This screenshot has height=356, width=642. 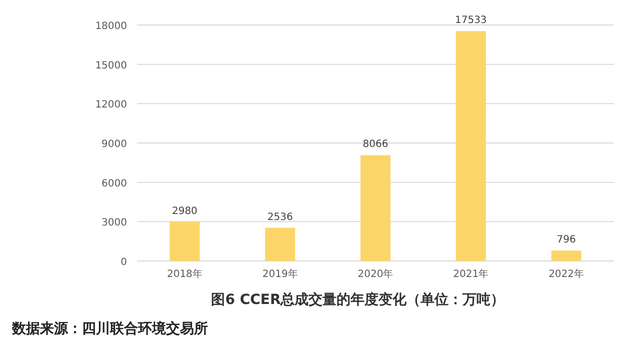 What do you see at coordinates (123, 262) in the screenshot?
I see `y-tick-label: 0` at bounding box center [123, 262].